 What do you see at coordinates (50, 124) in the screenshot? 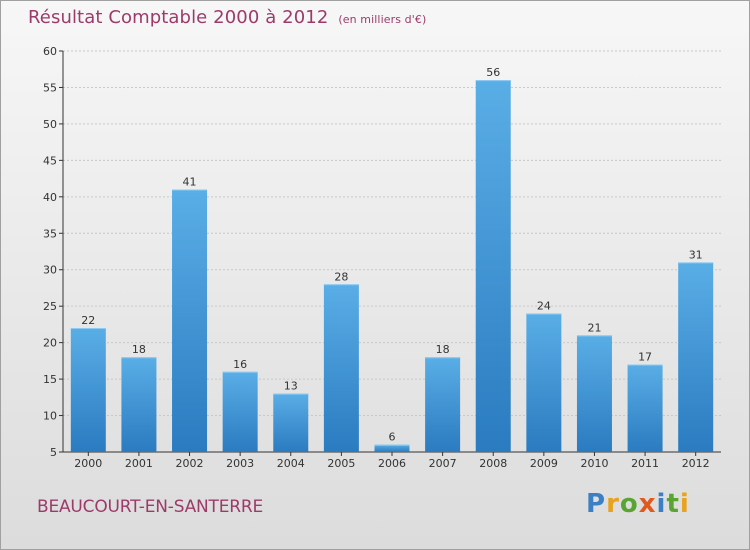
I see `y-tick-label: 50` at bounding box center [50, 124].